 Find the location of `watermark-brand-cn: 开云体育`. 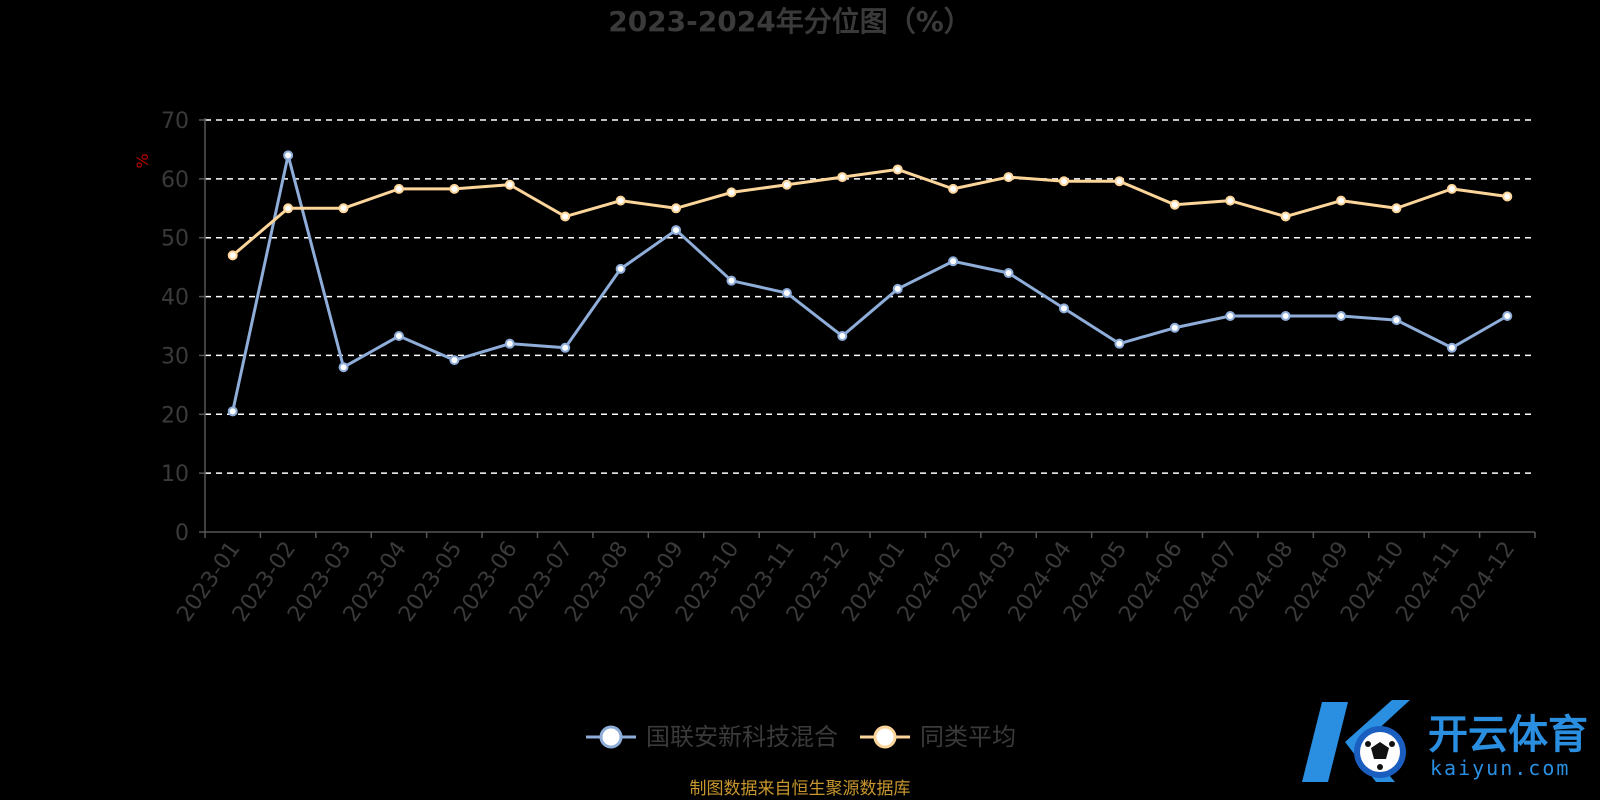

watermark-brand-cn: 开云体育 is located at coordinates (1508, 735).